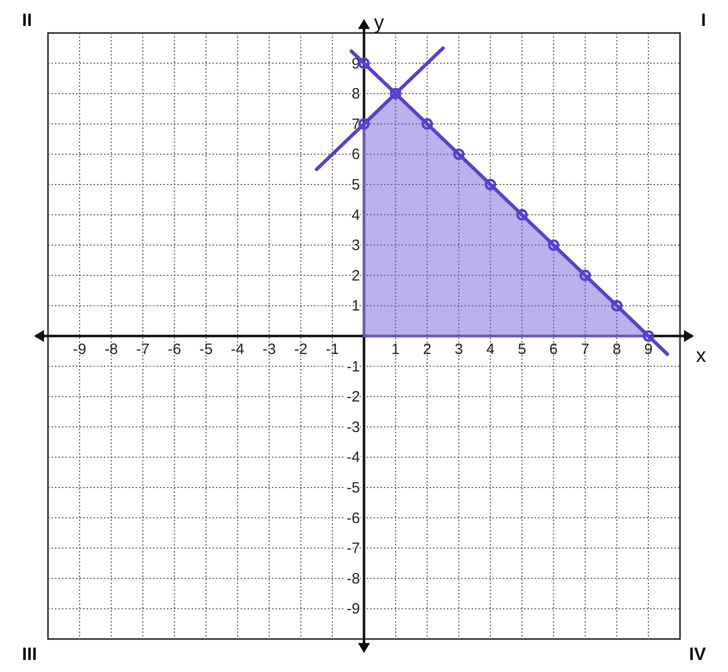  I want to click on x-tick-label: -1, so click(333, 349).